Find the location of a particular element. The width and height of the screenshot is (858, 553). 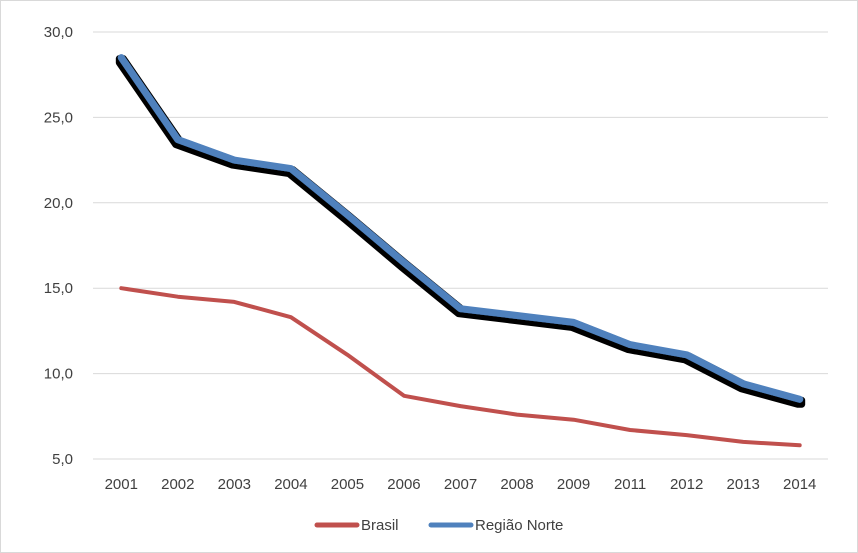

legend-label: Região Norte is located at coordinates (519, 525).